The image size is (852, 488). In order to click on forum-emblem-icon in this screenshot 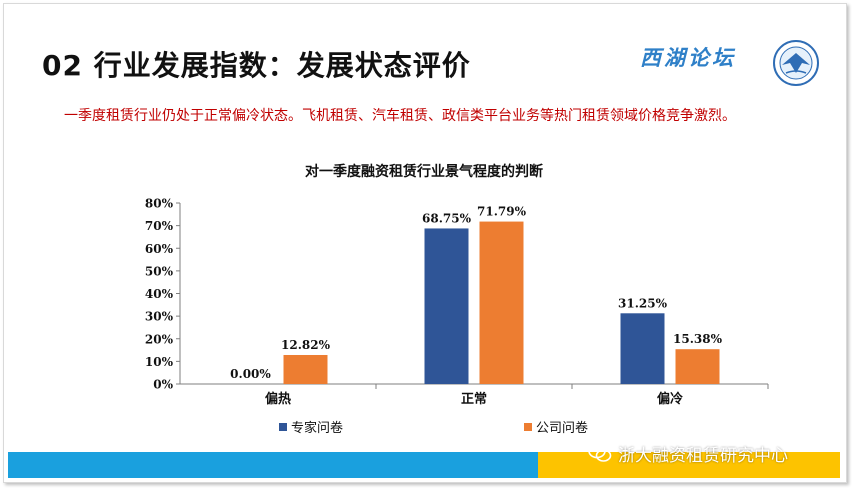, I will do `click(796, 63)`.